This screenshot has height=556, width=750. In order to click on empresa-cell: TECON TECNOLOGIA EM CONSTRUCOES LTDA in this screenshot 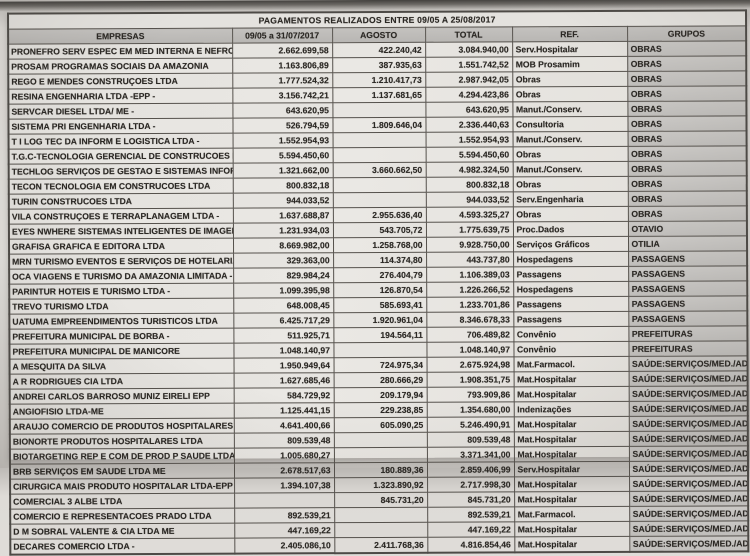, I will do `click(120, 186)`.